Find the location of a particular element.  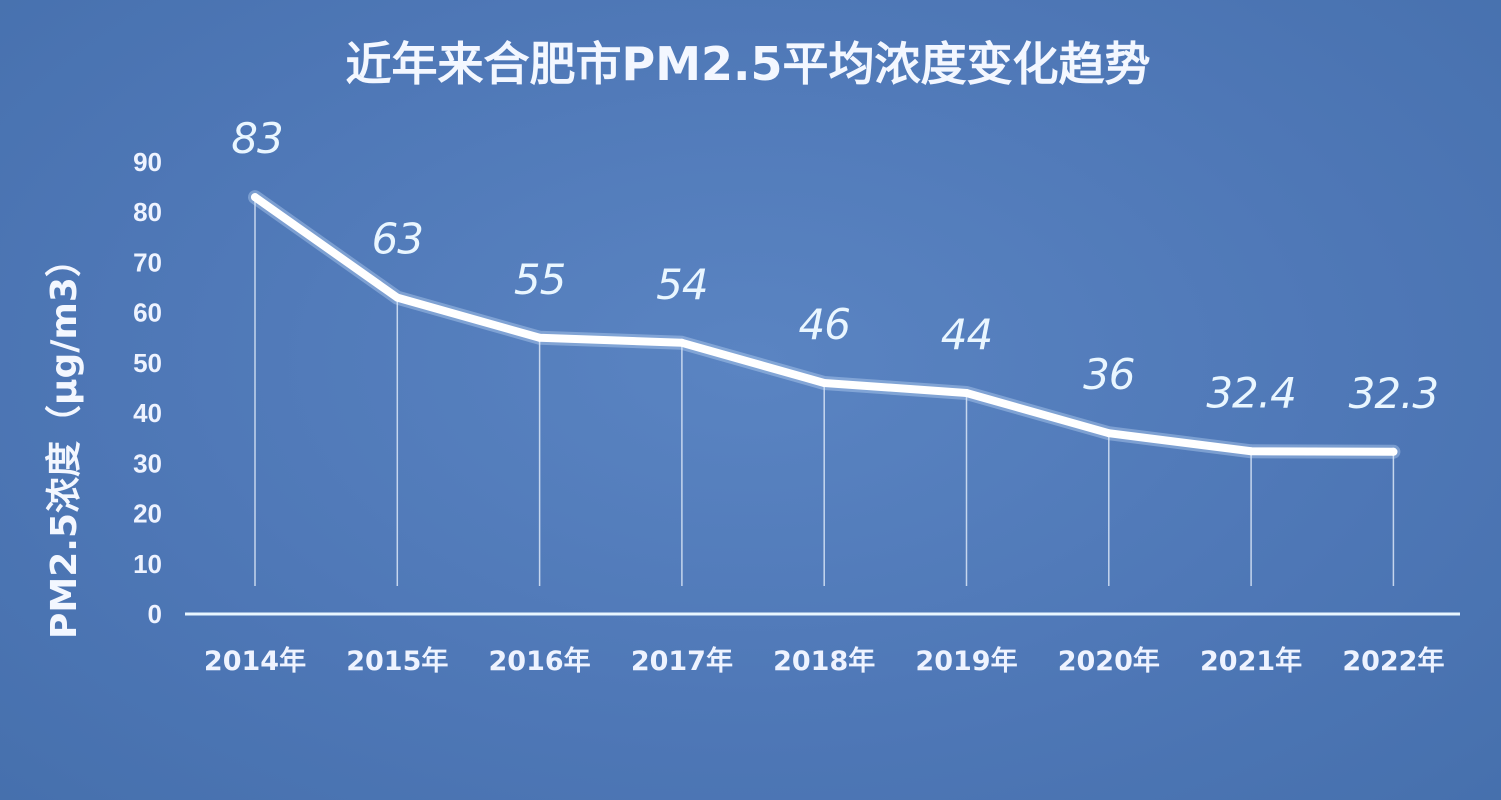

data-label: 83 is located at coordinates (256, 138).